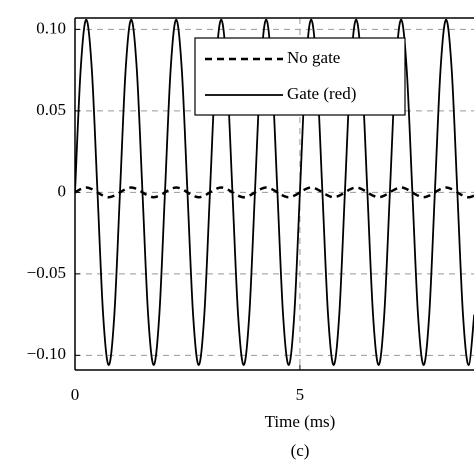  What do you see at coordinates (313, 57) in the screenshot?
I see `legend-label: No gate` at bounding box center [313, 57].